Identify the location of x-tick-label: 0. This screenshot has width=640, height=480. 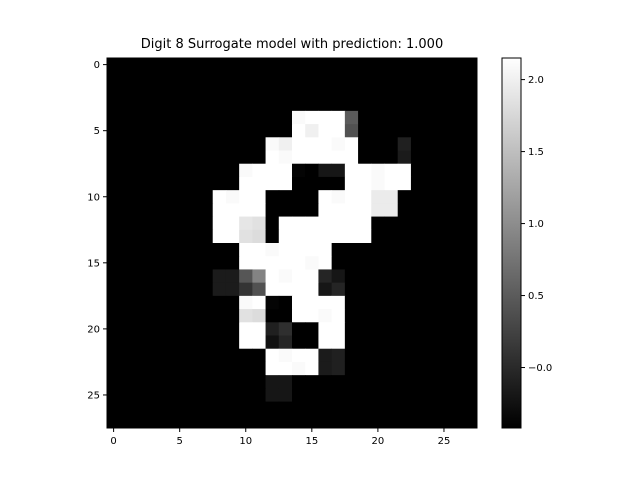
(113, 441).